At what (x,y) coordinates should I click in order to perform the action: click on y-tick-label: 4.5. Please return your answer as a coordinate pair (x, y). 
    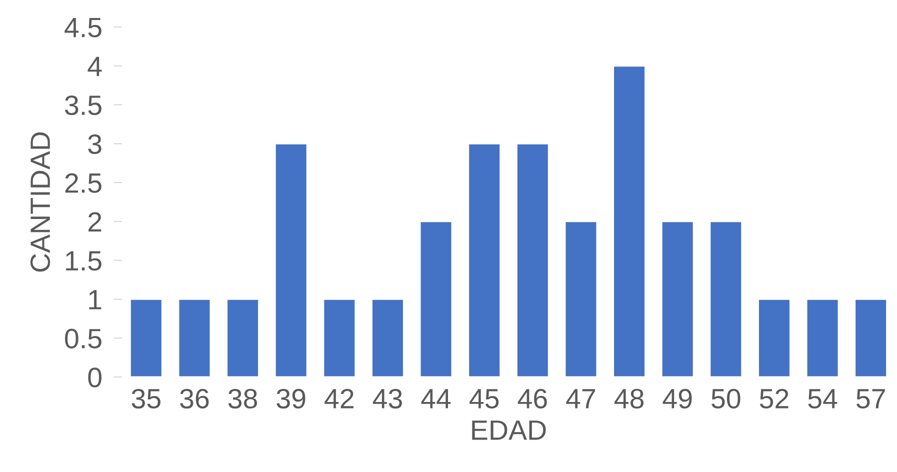
    Looking at the image, I should click on (83, 28).